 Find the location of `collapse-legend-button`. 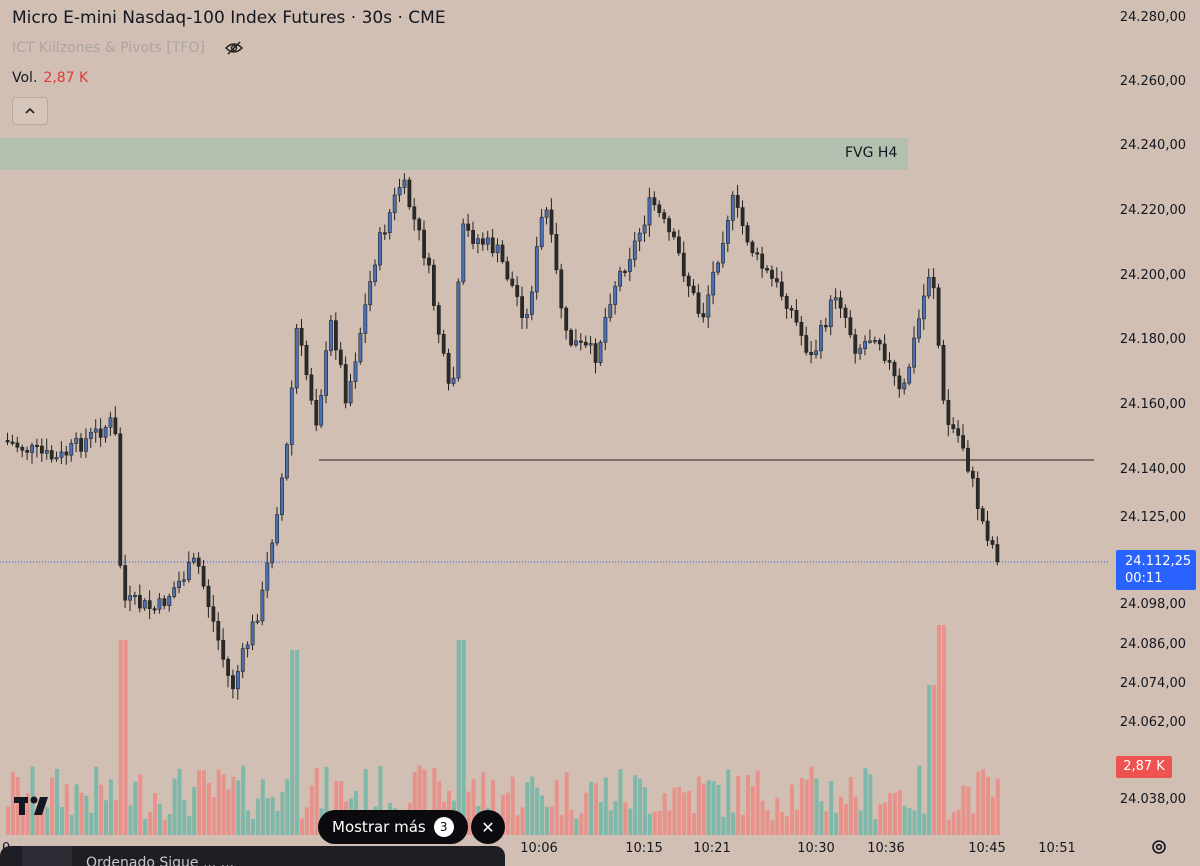

collapse-legend-button is located at coordinates (30, 111).